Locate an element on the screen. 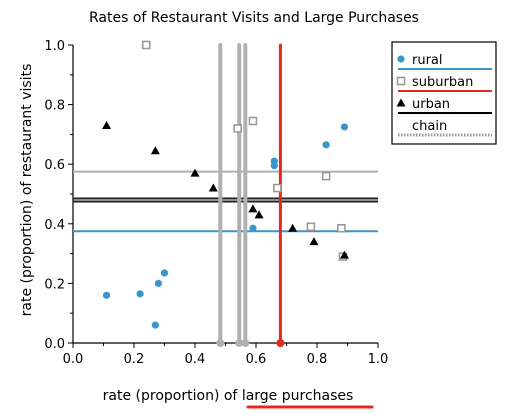 The image size is (512, 419). y-tick-label: 0.0 is located at coordinates (54, 344).